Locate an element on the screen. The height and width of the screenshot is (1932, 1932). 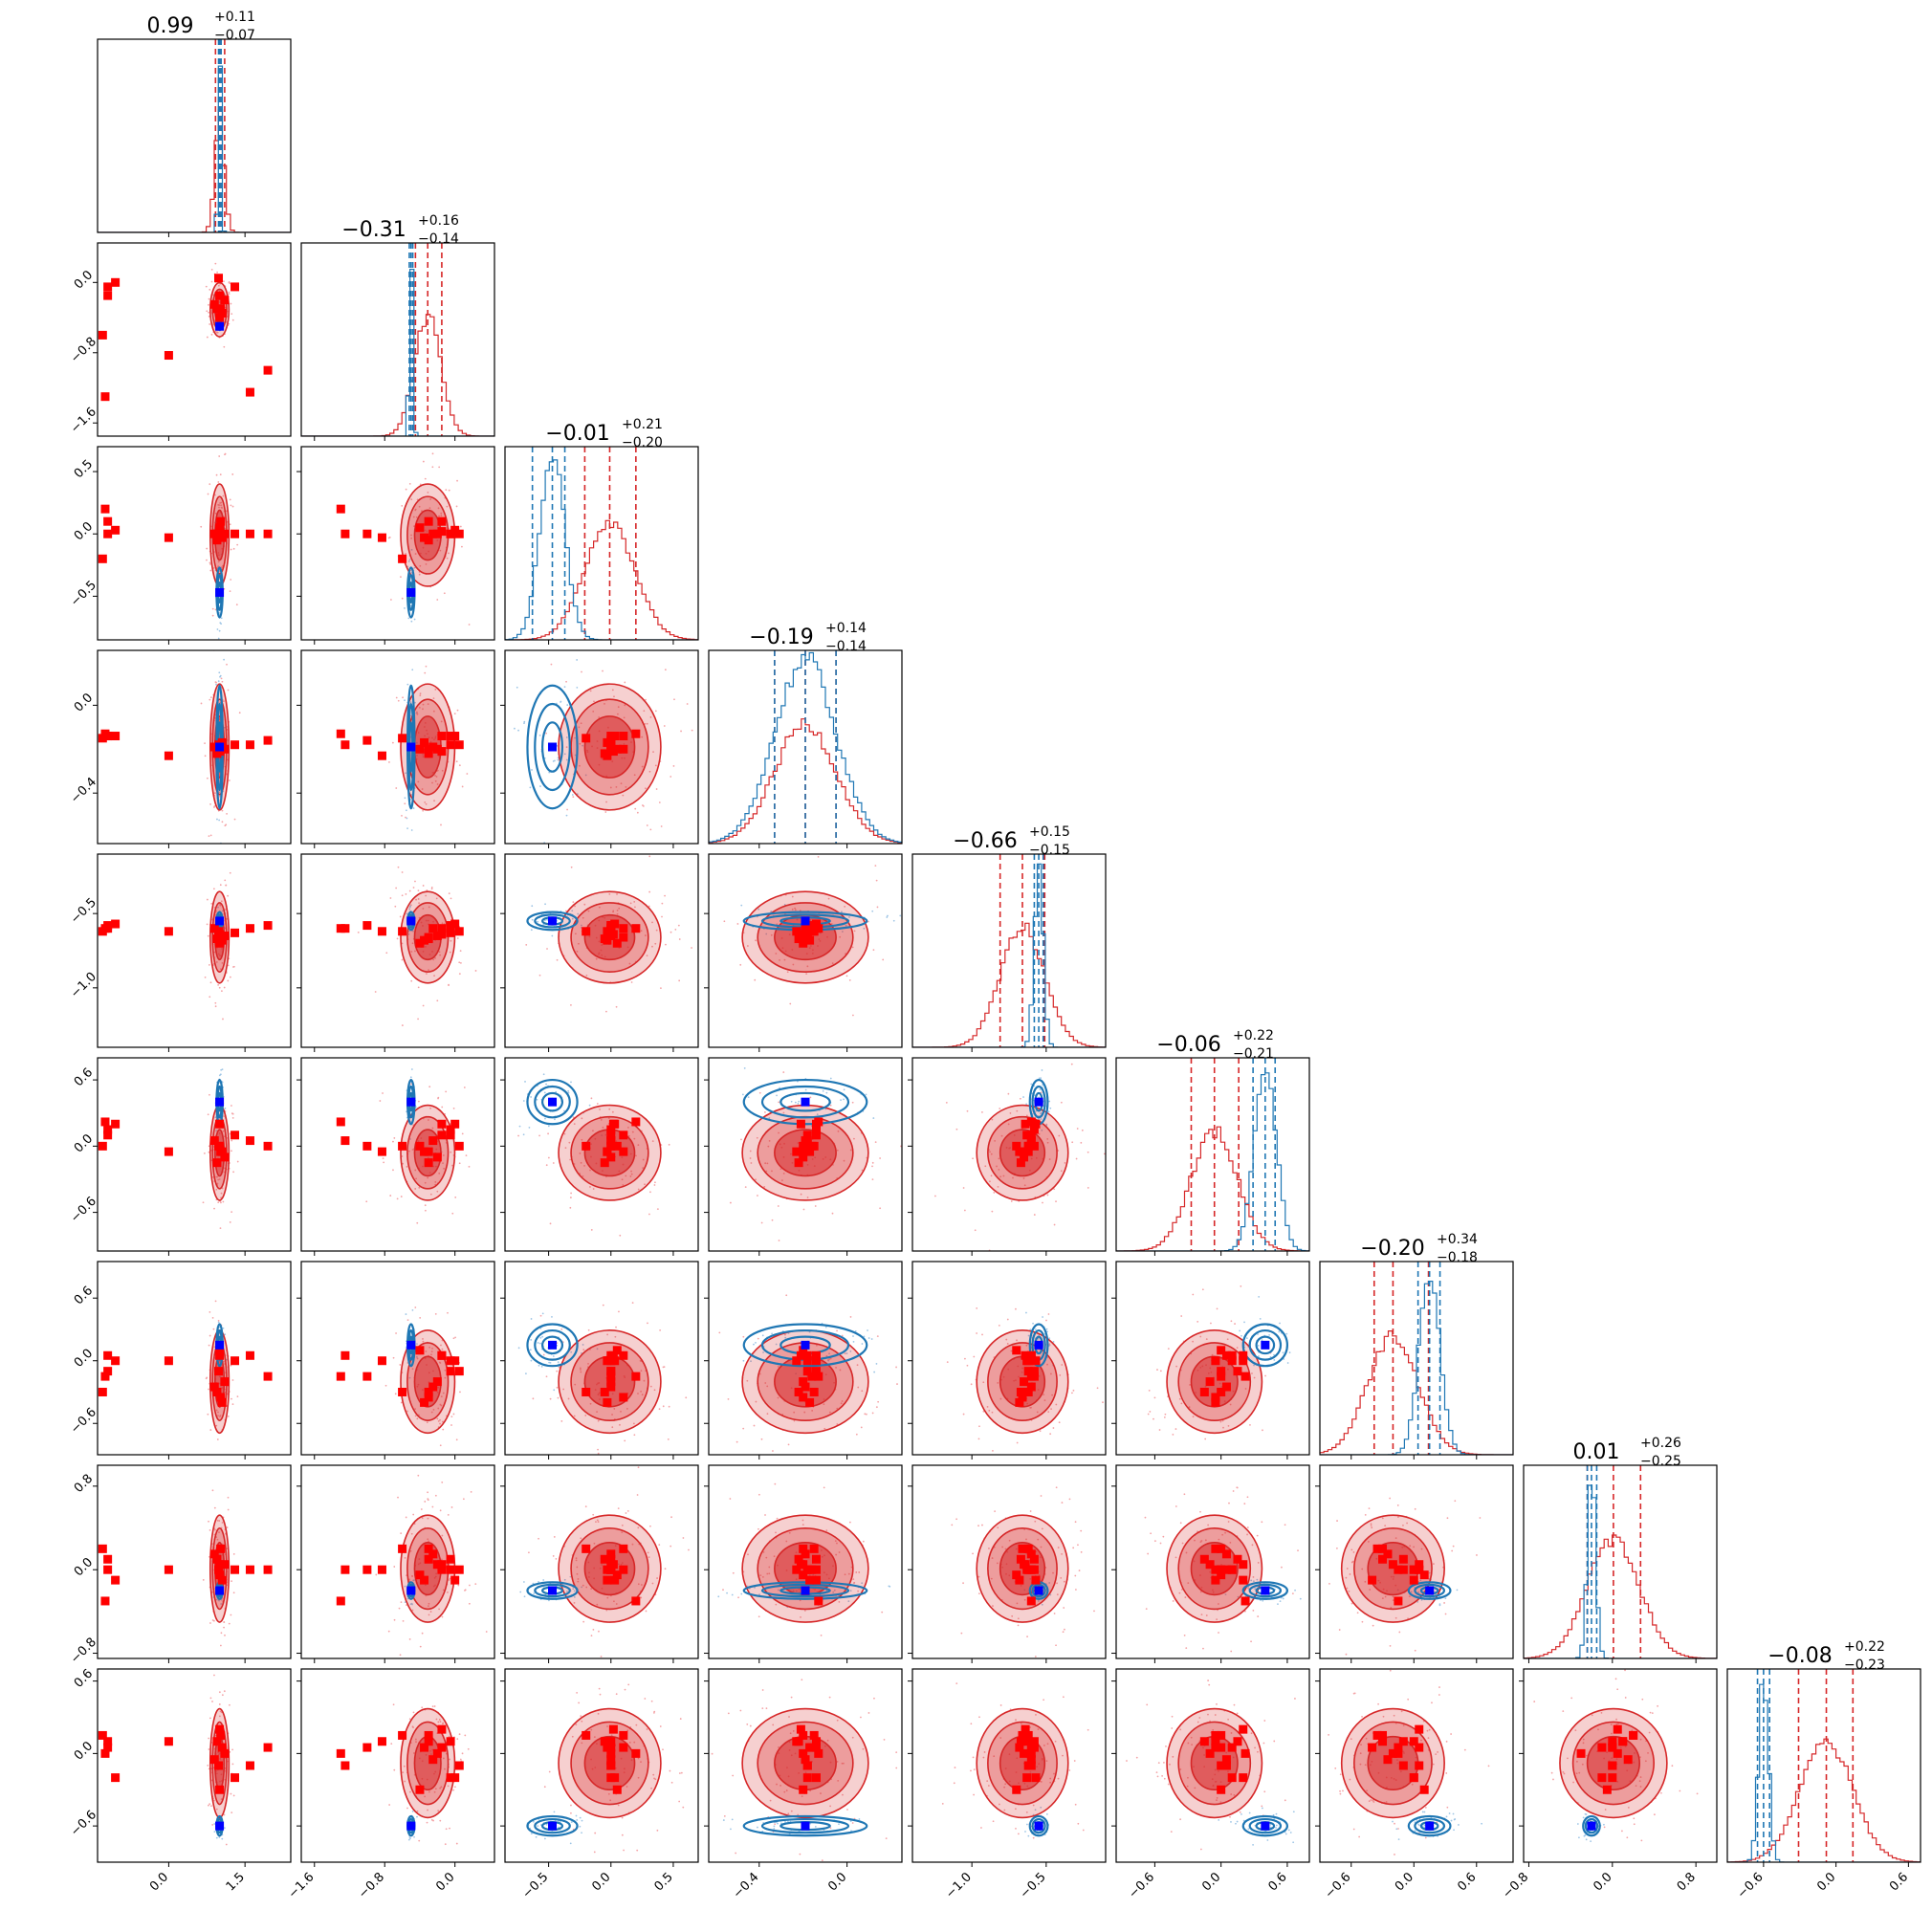
histogram-panel-4: −0.66 +0.15−0.15 is located at coordinates (1009, 938).